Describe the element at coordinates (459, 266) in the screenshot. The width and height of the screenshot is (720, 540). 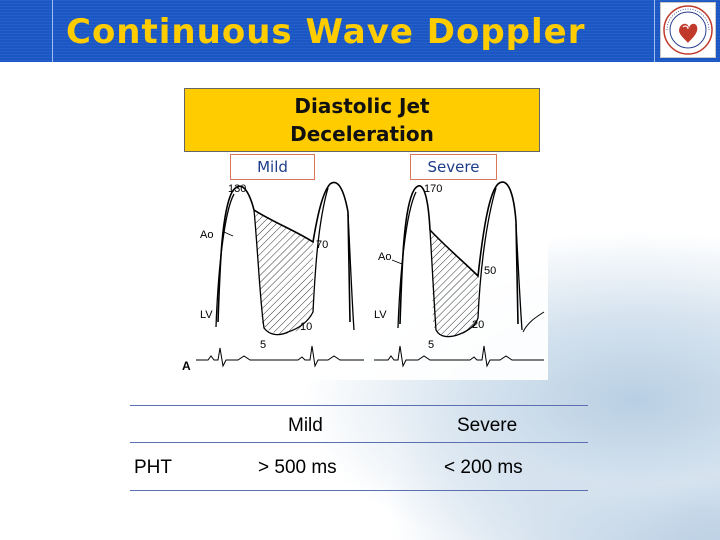
I see `severe-waveform: 170 Ao 50 LV 5 20` at that location.